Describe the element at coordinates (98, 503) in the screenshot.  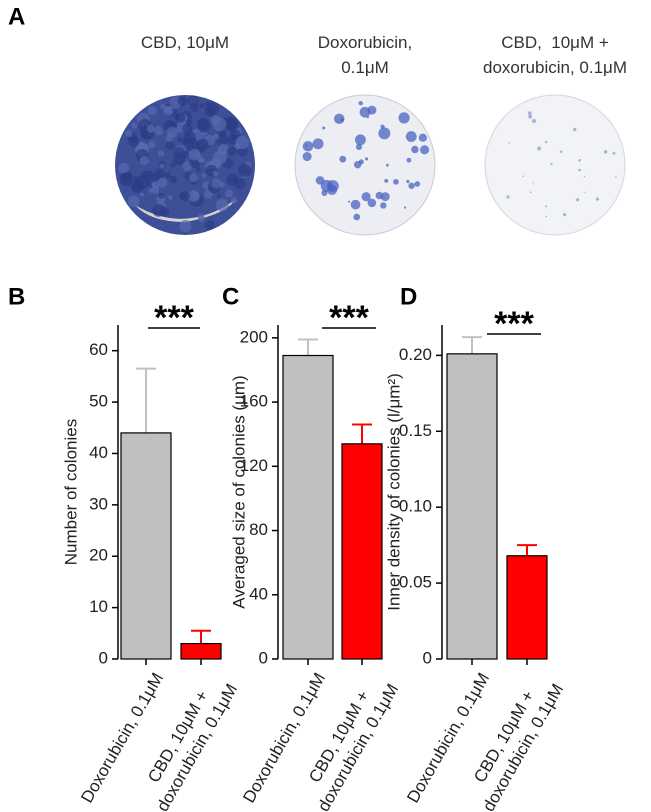
I see `y-tick-label: 30` at that location.